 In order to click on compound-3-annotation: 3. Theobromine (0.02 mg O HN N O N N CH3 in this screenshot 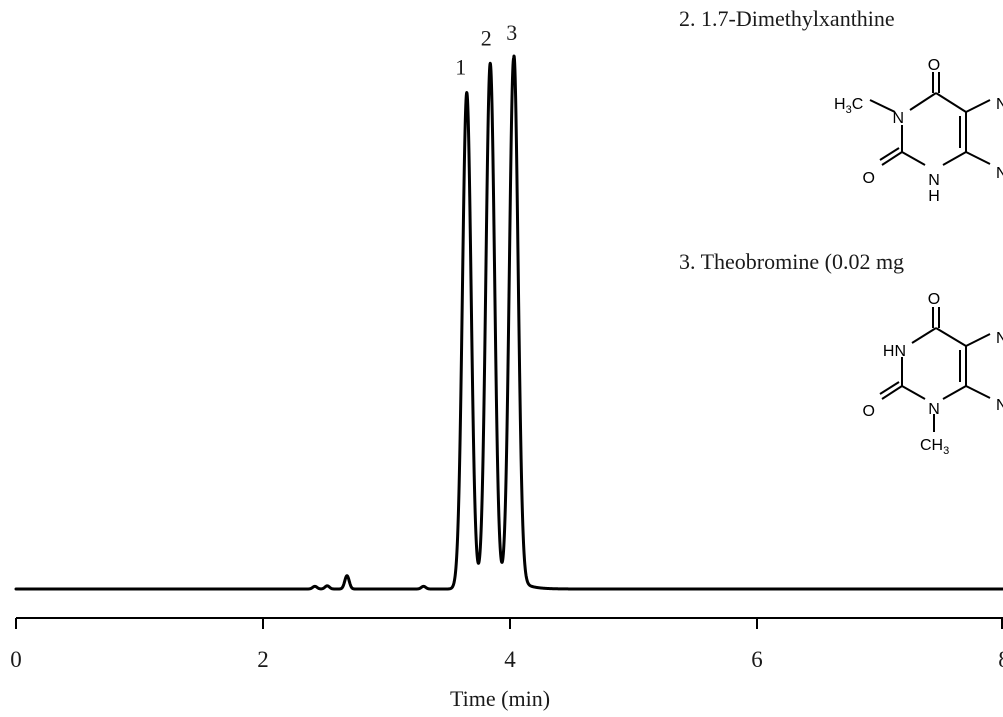, I will do `click(841, 353)`.